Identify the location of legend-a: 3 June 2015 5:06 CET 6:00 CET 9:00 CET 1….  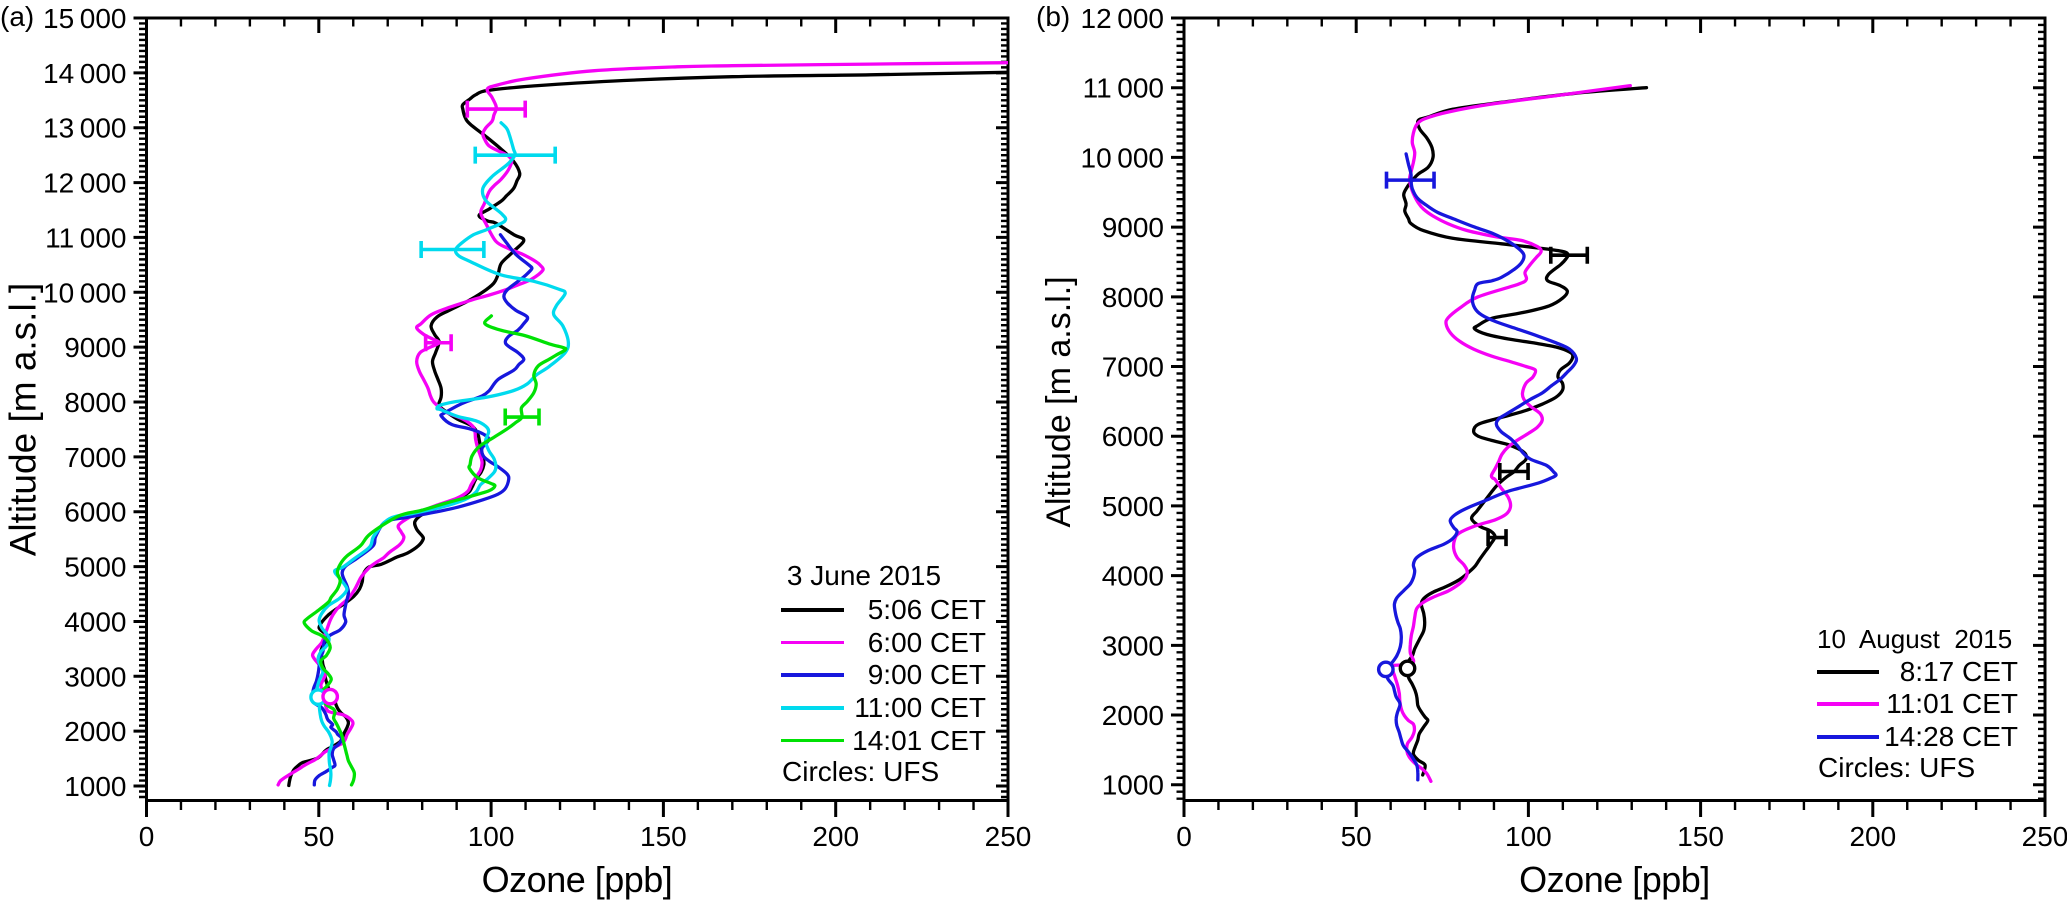
(883, 675).